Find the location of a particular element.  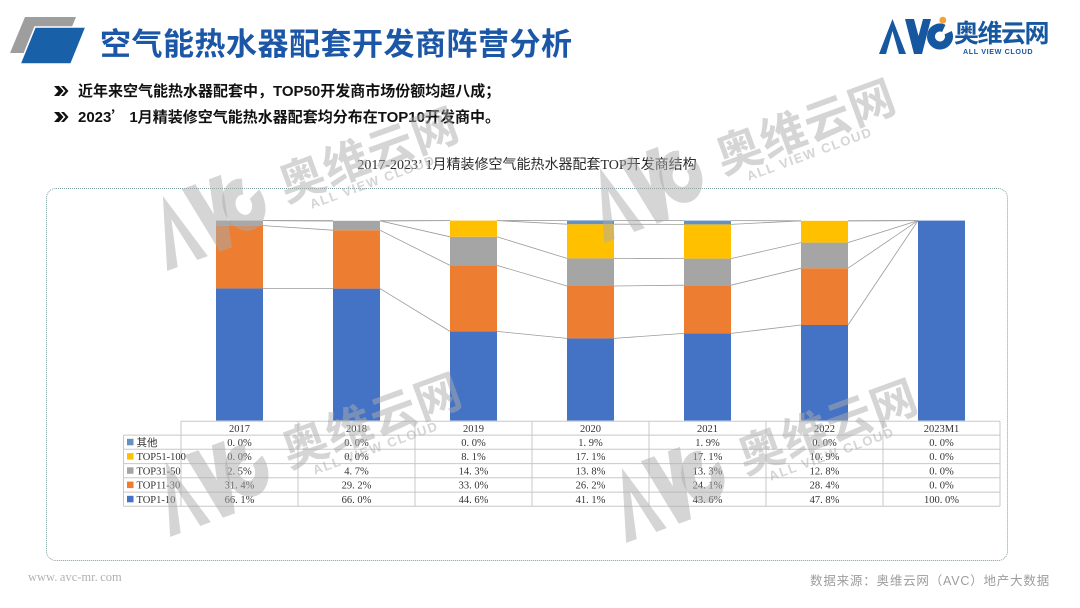

svg-text: 13. 3% is located at coordinates (708, 471).